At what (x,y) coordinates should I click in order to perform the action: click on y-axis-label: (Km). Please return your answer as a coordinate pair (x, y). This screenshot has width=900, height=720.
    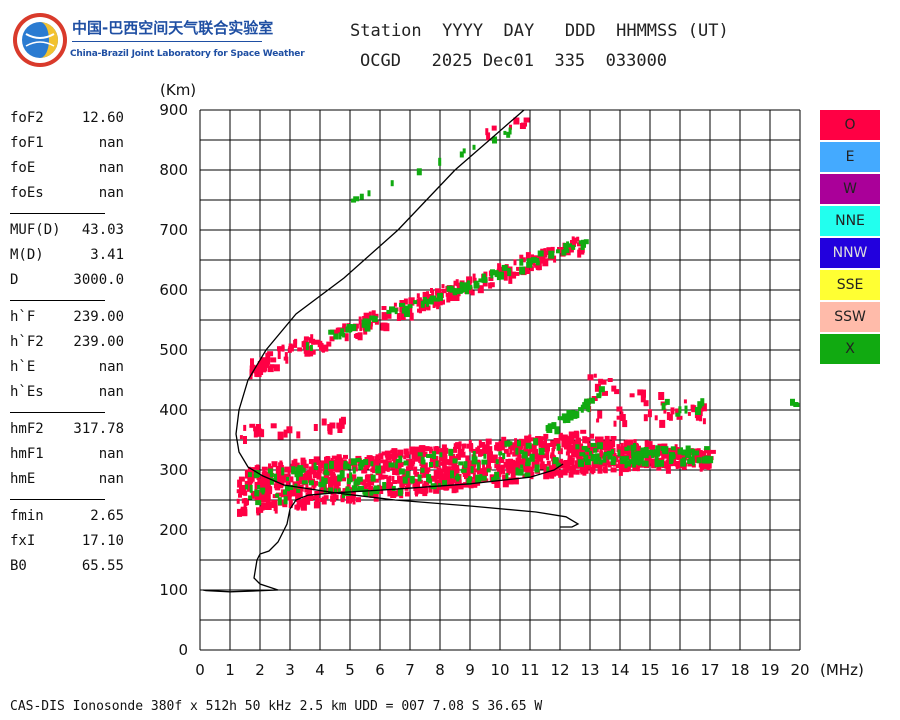
    Looking at the image, I should click on (178, 90).